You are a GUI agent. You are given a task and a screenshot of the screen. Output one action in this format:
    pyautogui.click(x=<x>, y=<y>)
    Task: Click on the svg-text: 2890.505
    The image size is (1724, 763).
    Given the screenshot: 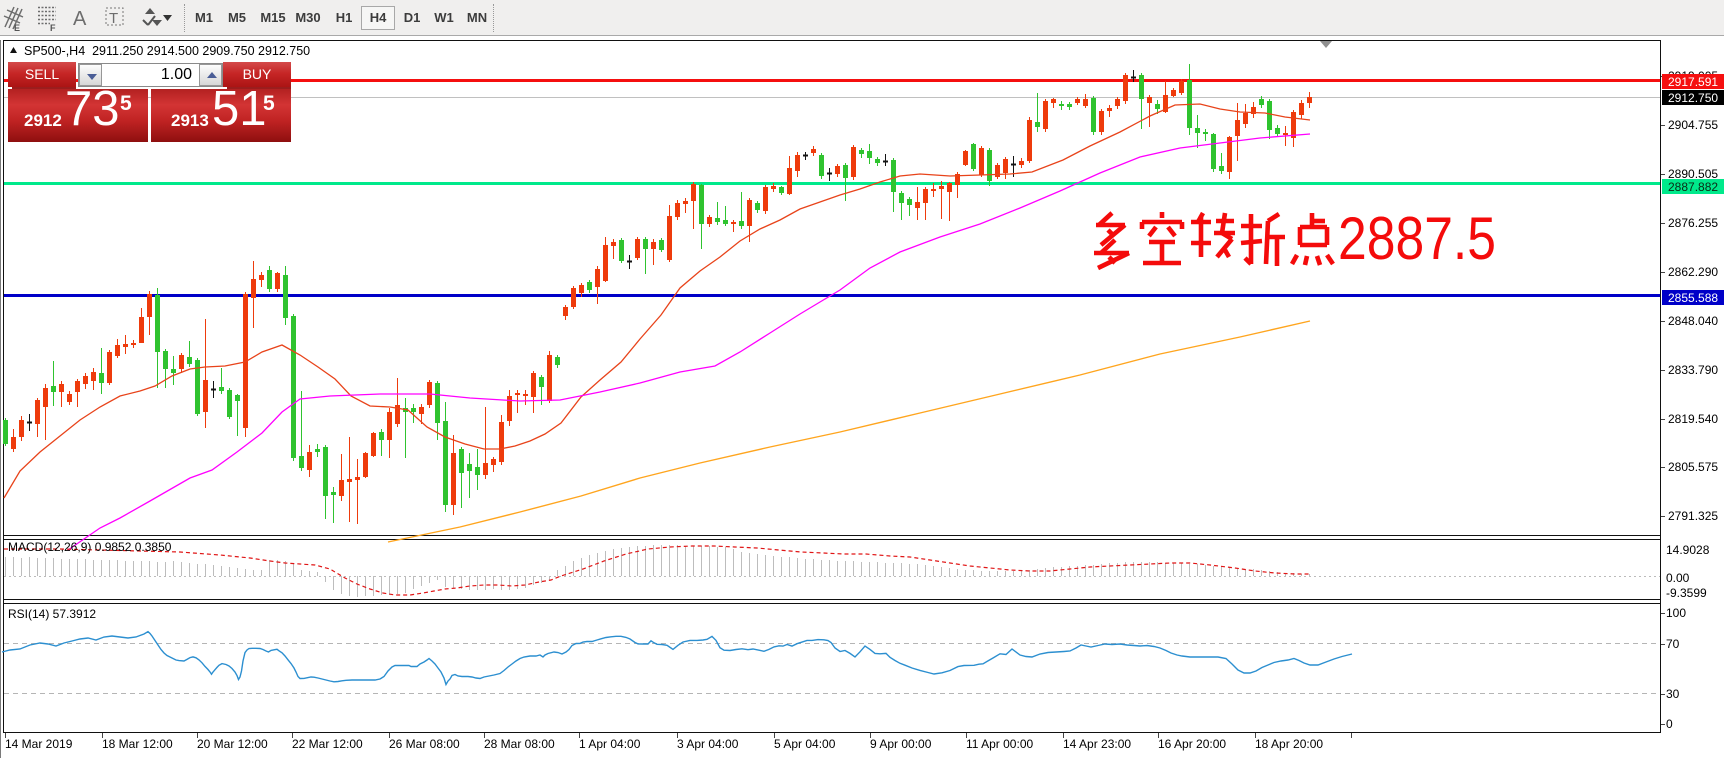 What is the action you would take?
    pyautogui.click(x=1693, y=174)
    